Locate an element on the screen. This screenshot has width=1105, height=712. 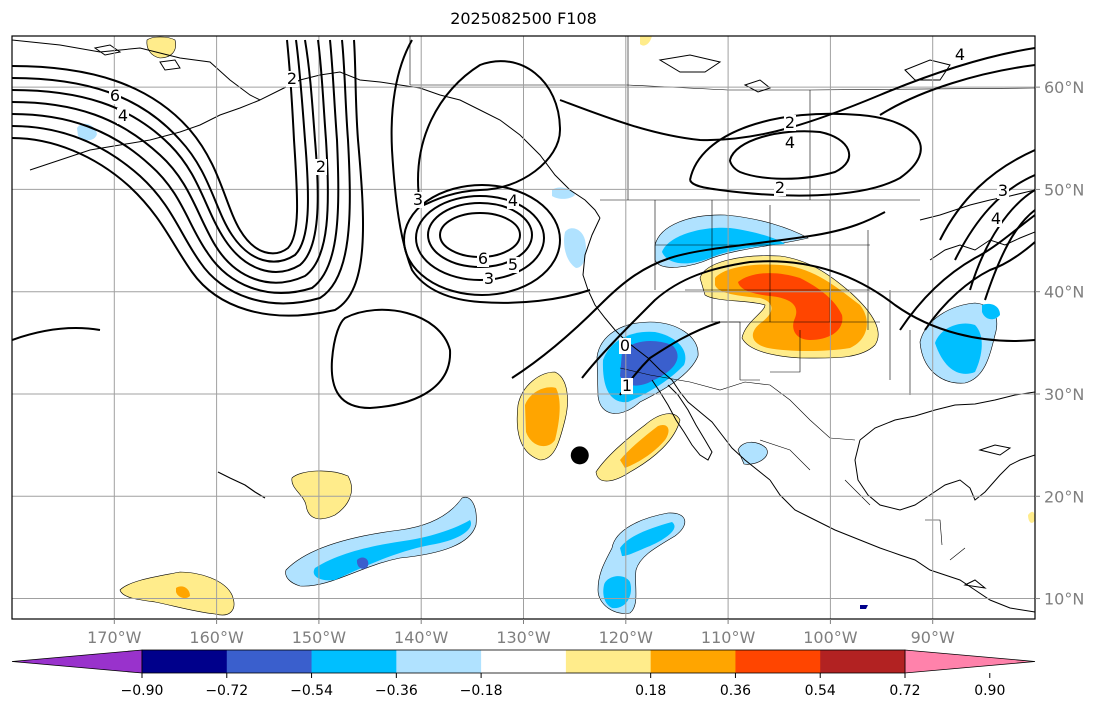
colorbar-tick-label: −0.18 is located at coordinates (481, 691).